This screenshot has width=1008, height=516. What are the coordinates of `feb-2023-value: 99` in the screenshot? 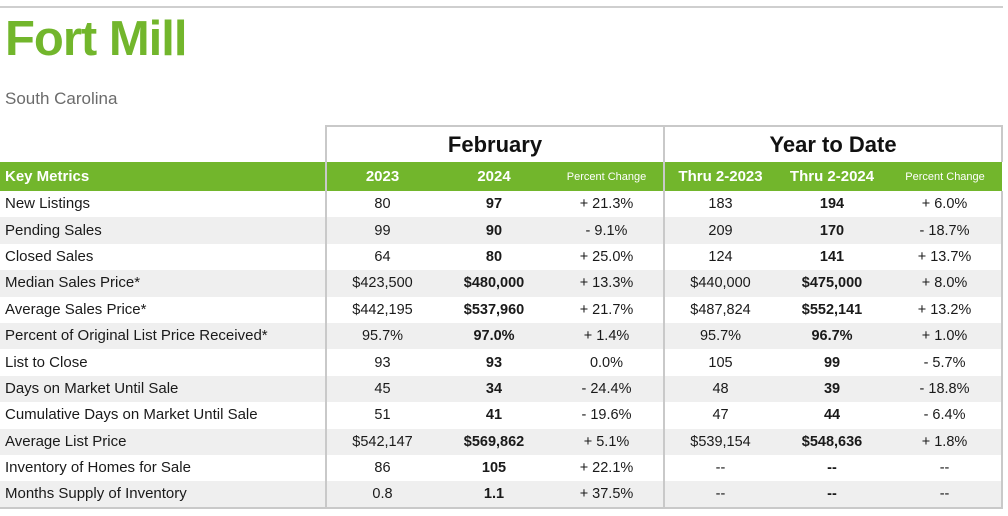 It's located at (381, 230).